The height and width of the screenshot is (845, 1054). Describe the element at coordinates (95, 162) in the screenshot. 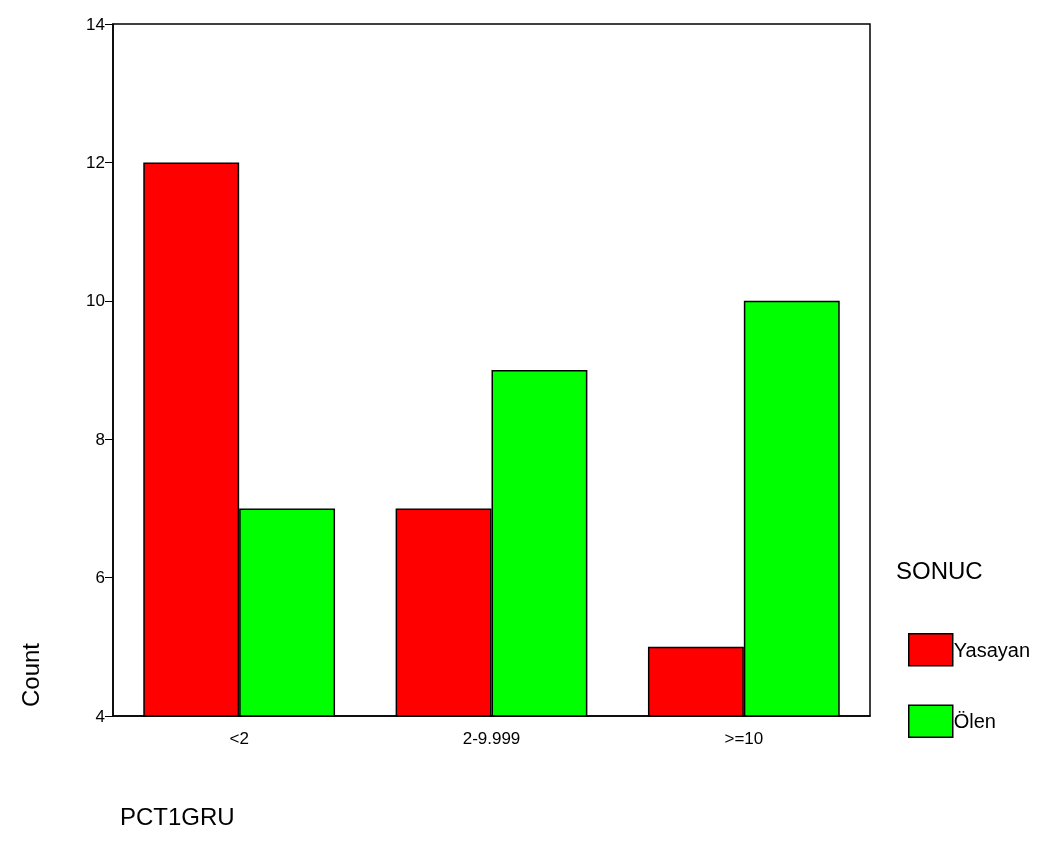

I see `y-tick-label: 12` at that location.